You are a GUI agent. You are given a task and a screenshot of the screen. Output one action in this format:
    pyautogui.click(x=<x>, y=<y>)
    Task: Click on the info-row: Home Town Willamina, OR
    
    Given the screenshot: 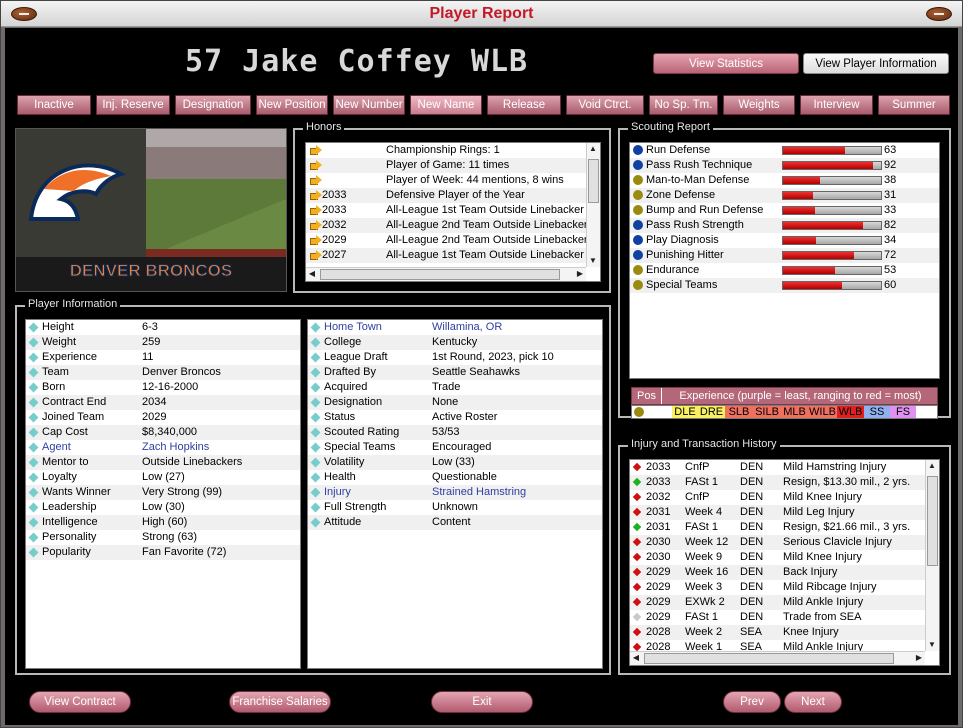 What is the action you would take?
    pyautogui.click(x=455, y=327)
    